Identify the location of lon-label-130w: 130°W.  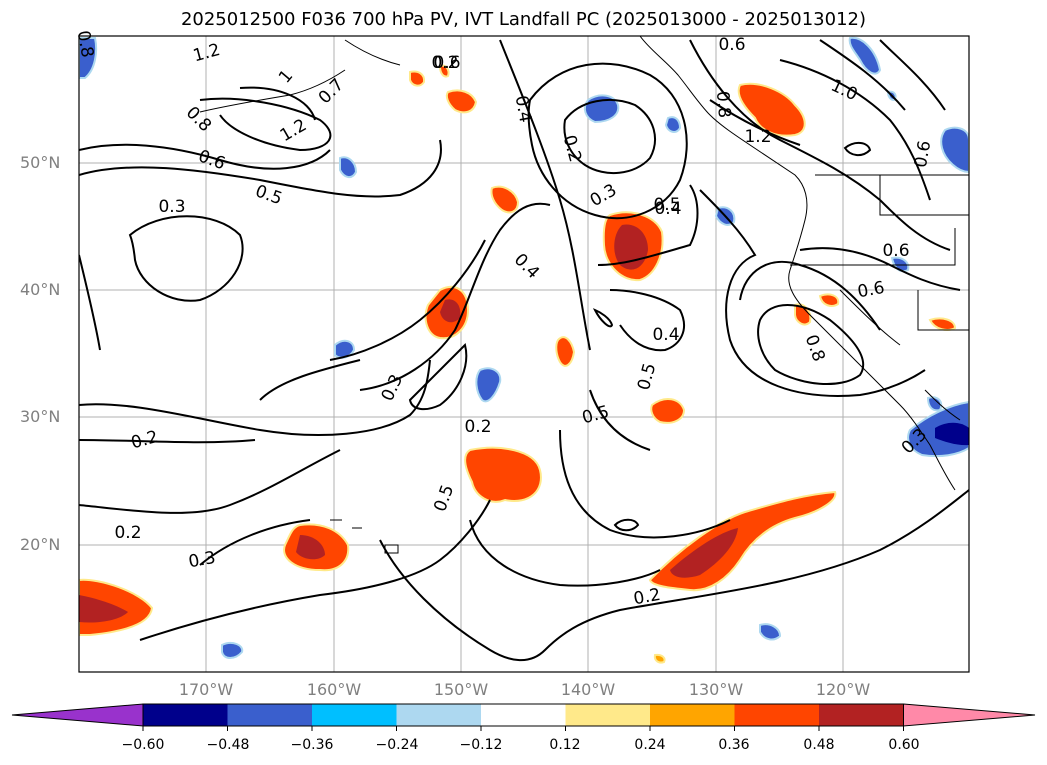
(716, 689).